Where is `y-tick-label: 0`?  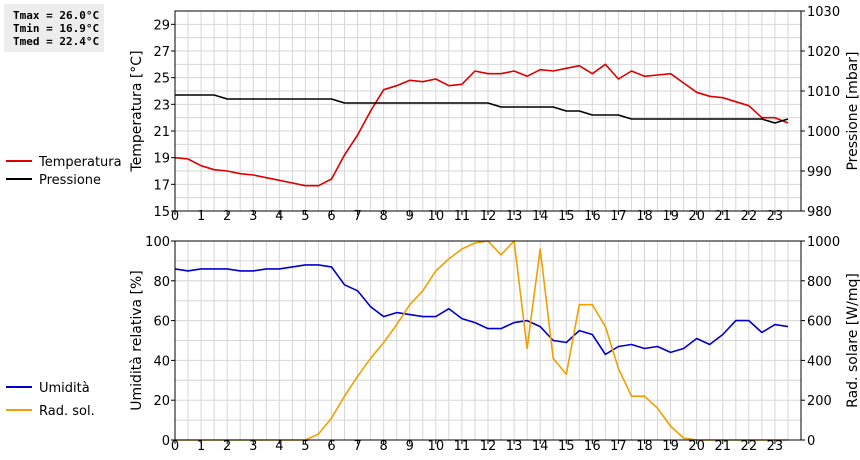 y-tick-label: 0 is located at coordinates (166, 441).